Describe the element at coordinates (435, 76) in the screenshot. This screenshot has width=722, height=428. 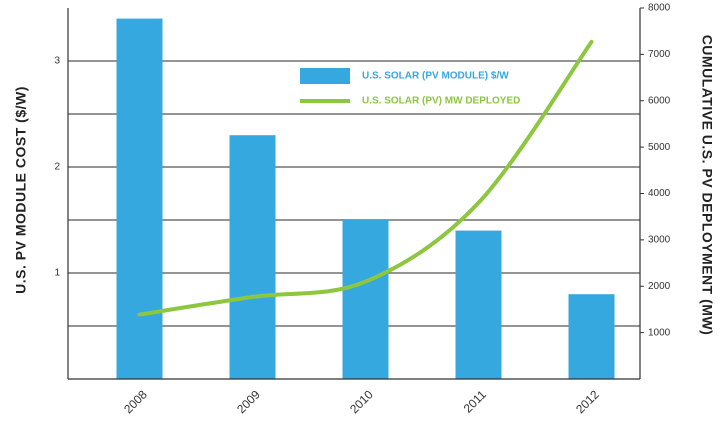
I see `legend-label: U.S. SOLAR (PV MODULE) $/W` at that location.